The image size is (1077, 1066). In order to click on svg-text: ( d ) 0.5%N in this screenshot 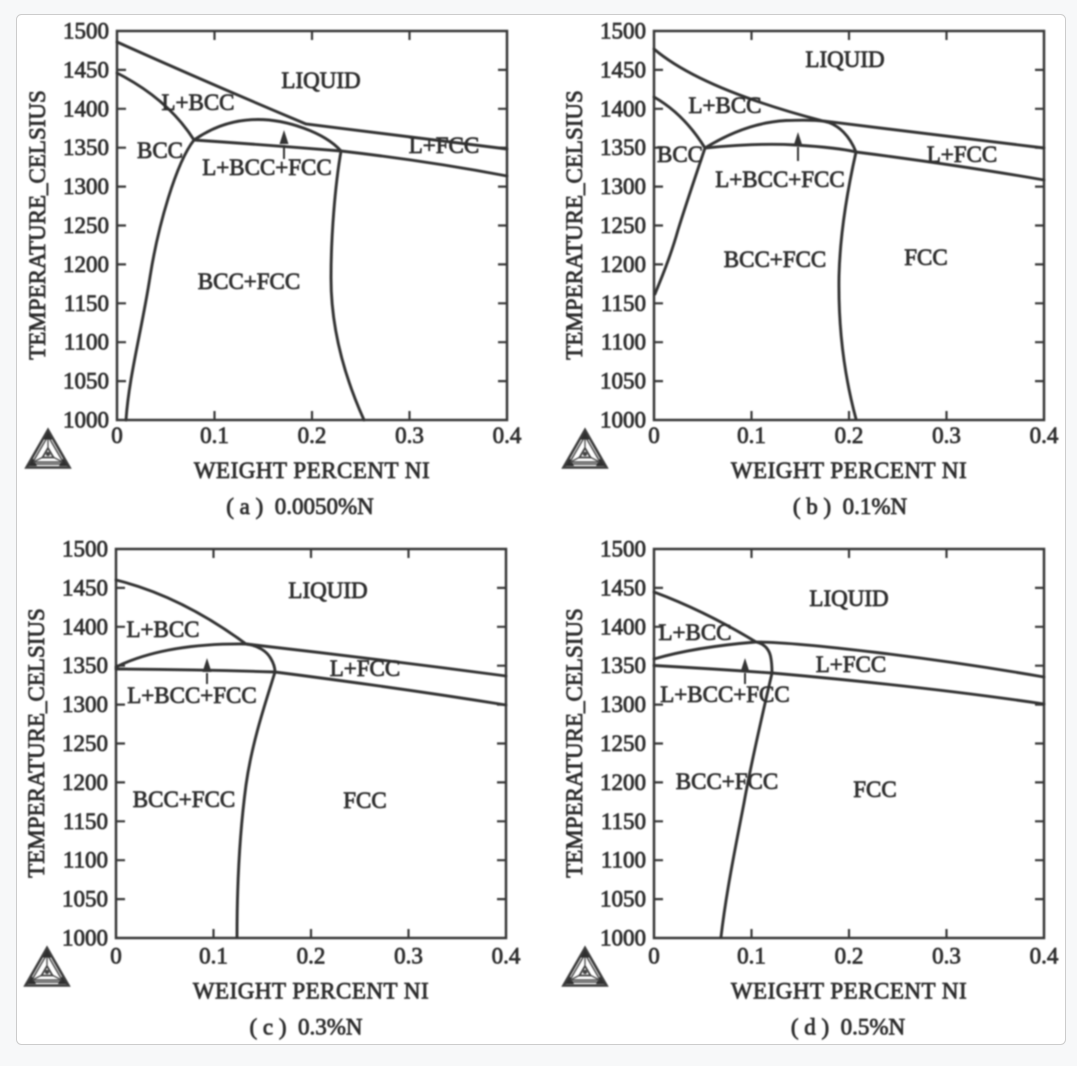, I will do `click(848, 1027)`.